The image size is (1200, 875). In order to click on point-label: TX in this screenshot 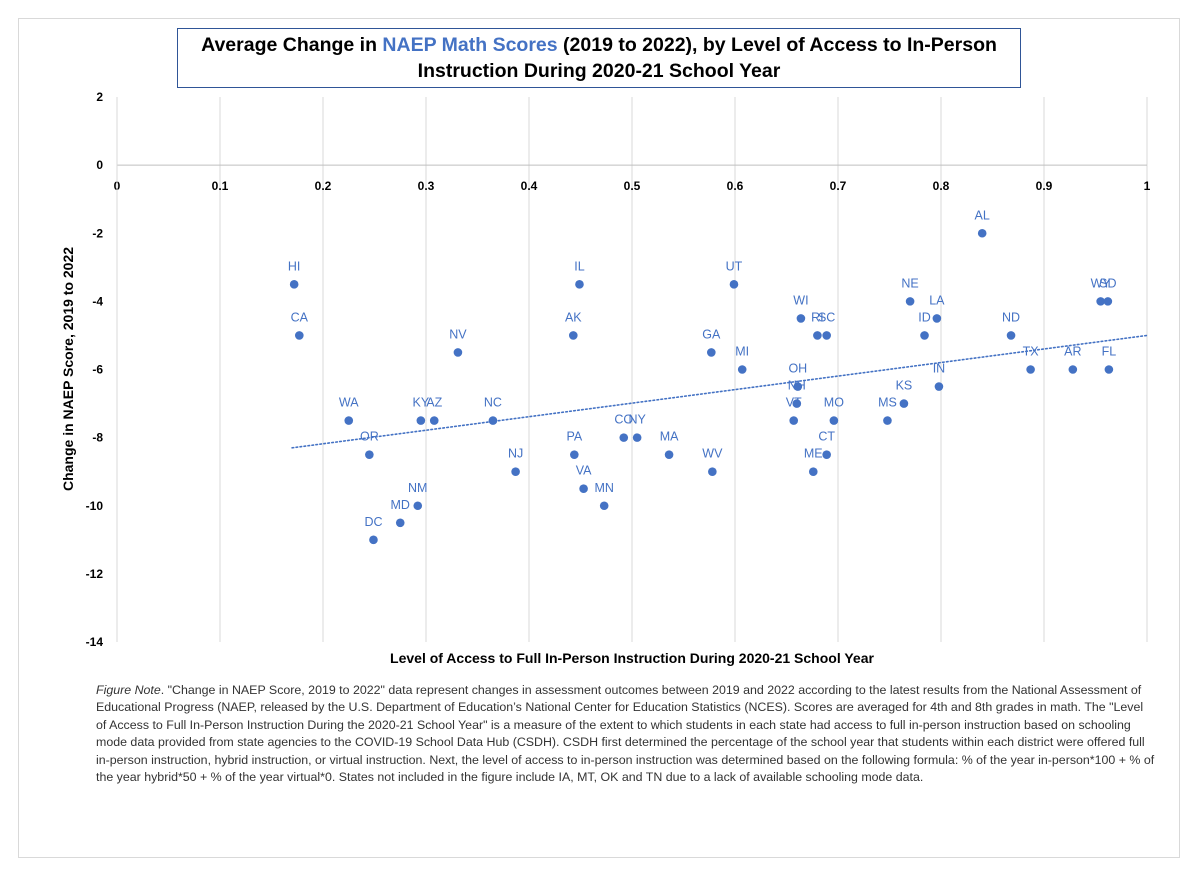, I will do `click(1031, 352)`.